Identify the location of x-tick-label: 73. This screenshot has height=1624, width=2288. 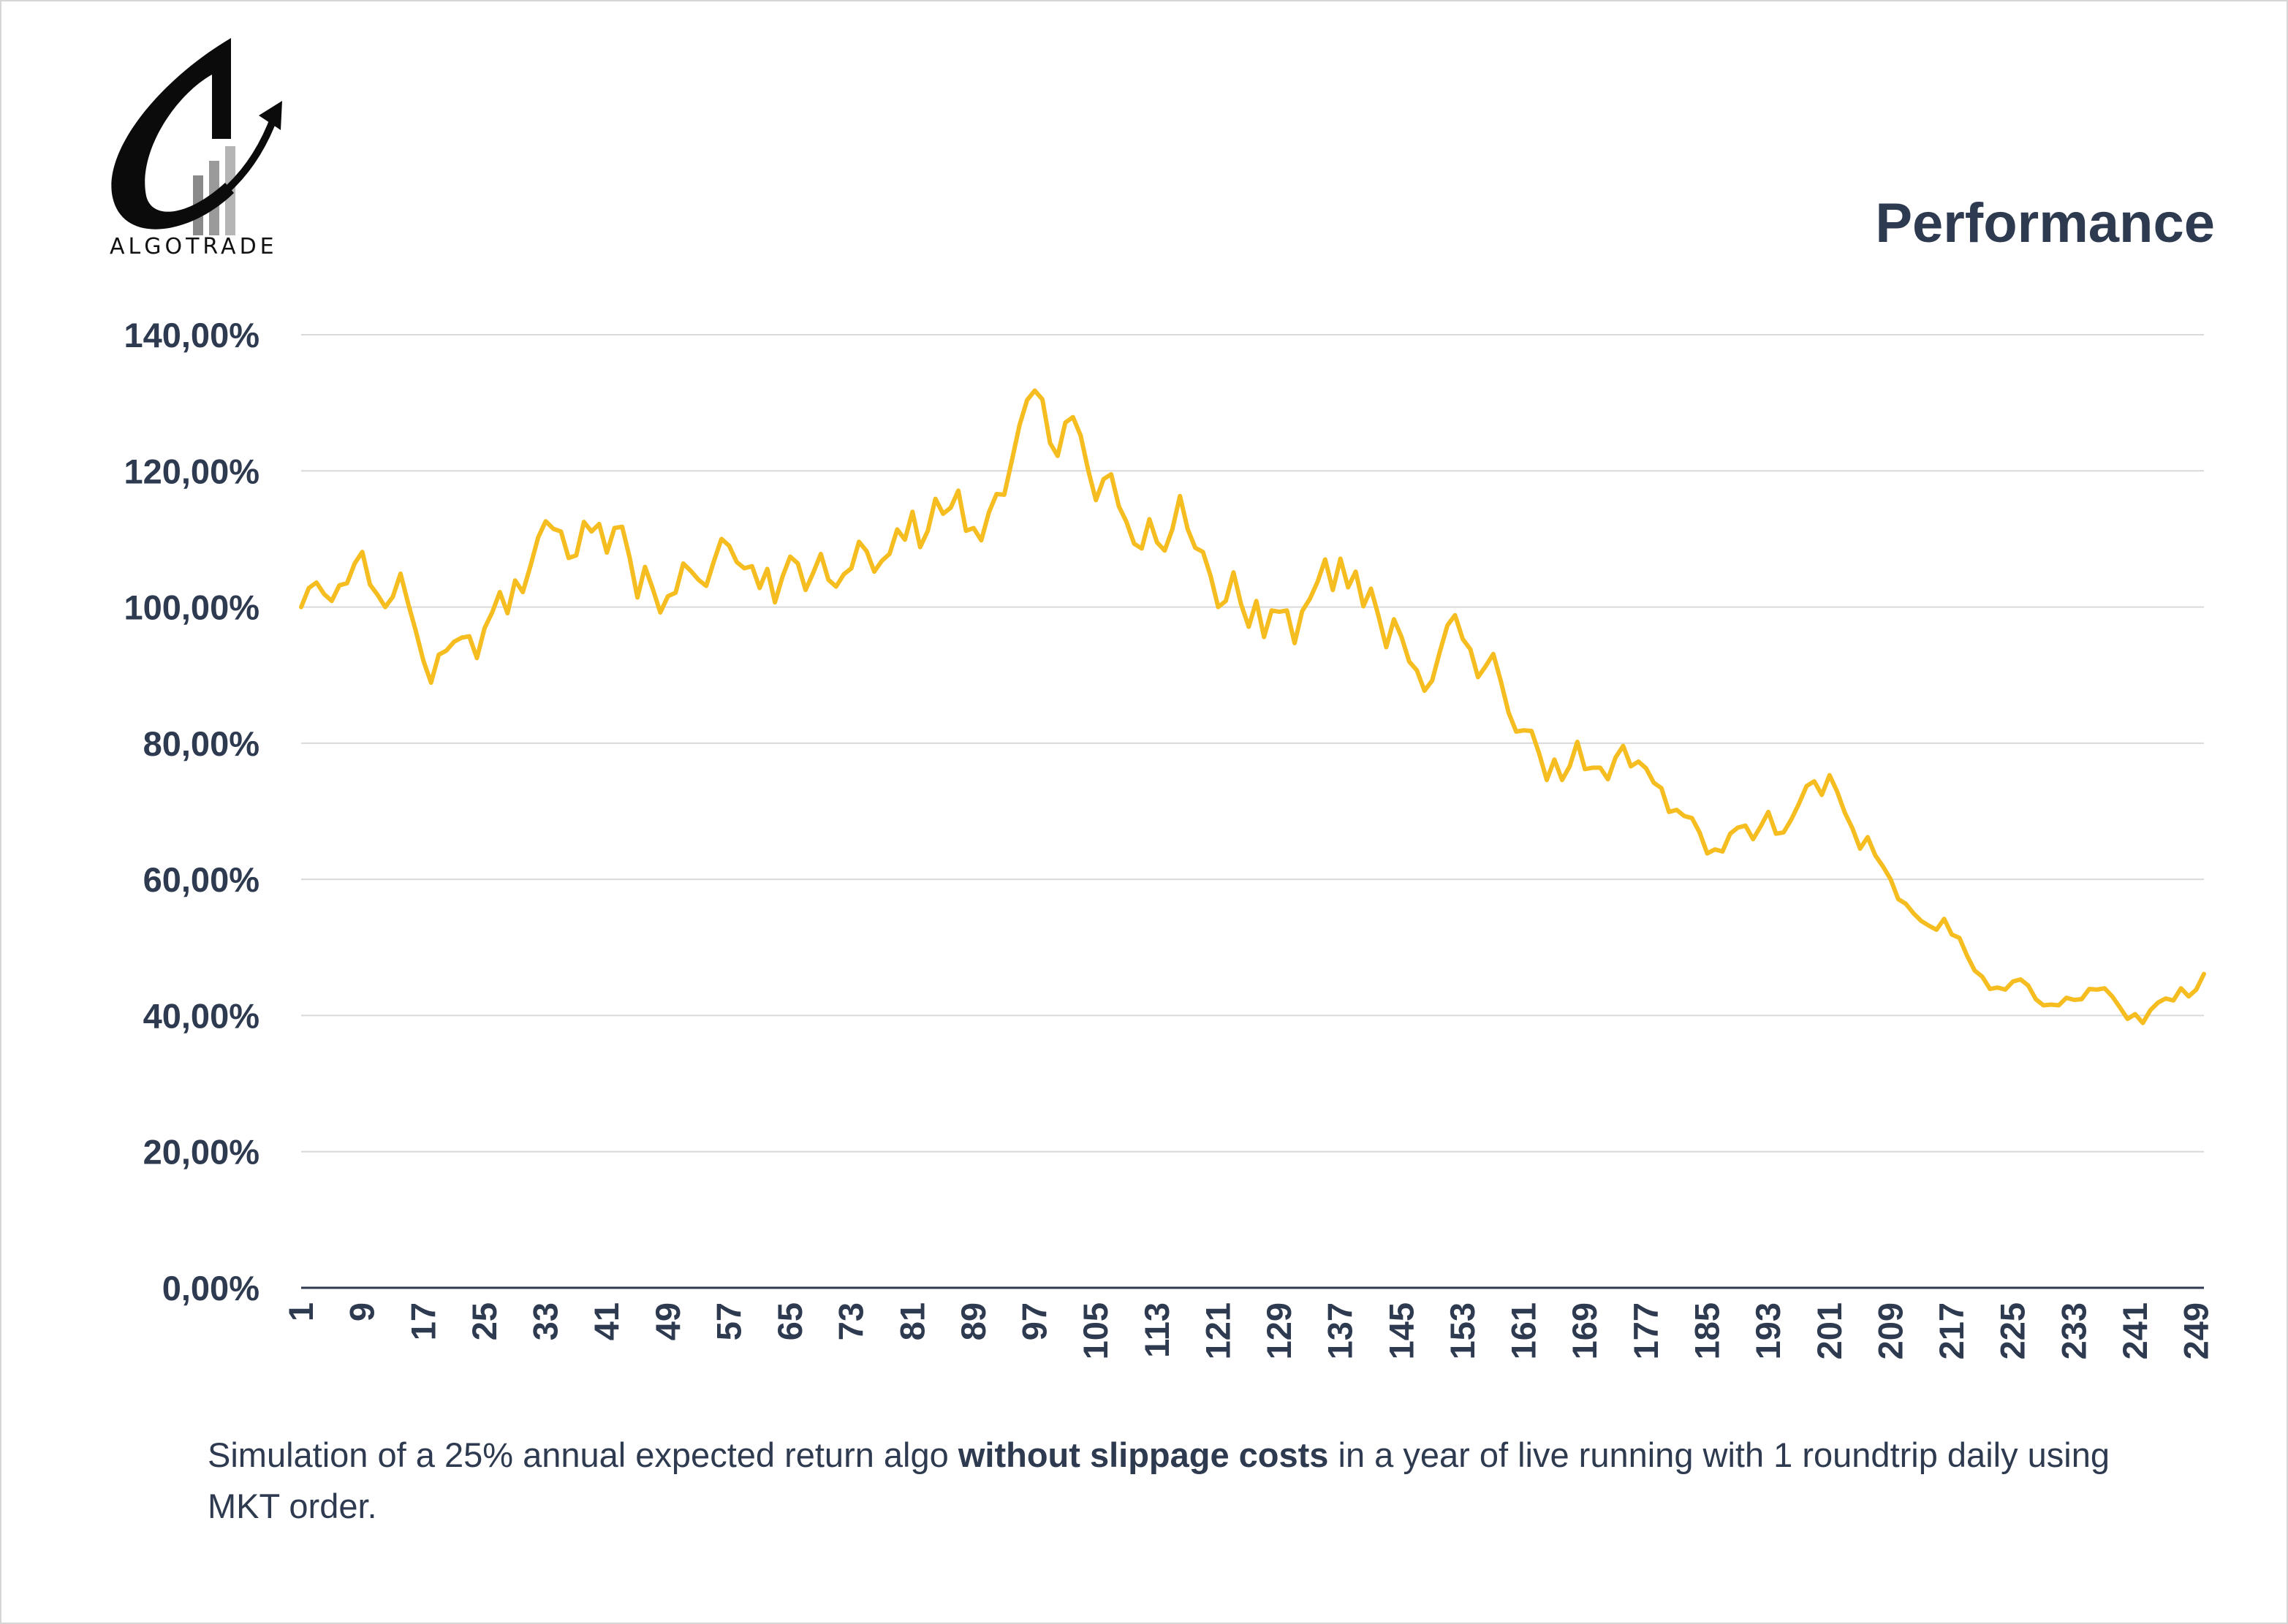
(851, 1321).